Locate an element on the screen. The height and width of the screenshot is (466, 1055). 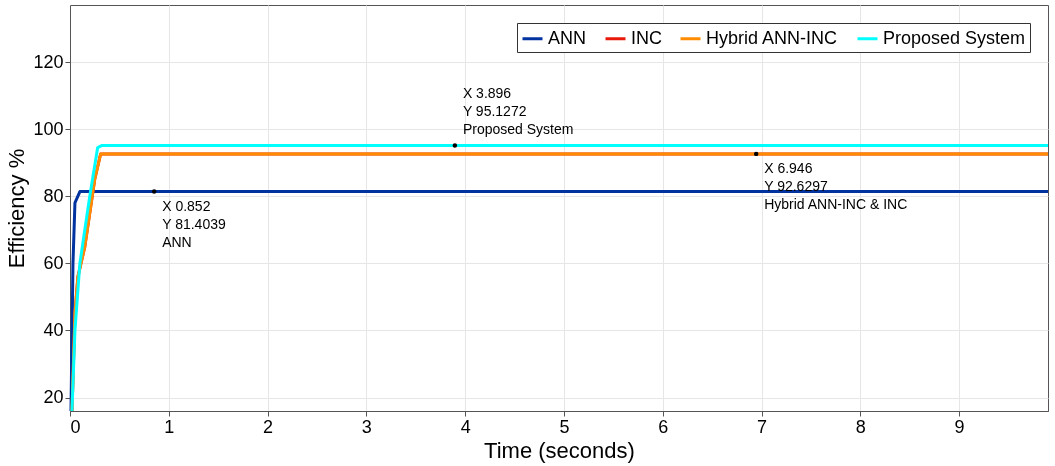
y-tick-label: 40 is located at coordinates (53, 329).